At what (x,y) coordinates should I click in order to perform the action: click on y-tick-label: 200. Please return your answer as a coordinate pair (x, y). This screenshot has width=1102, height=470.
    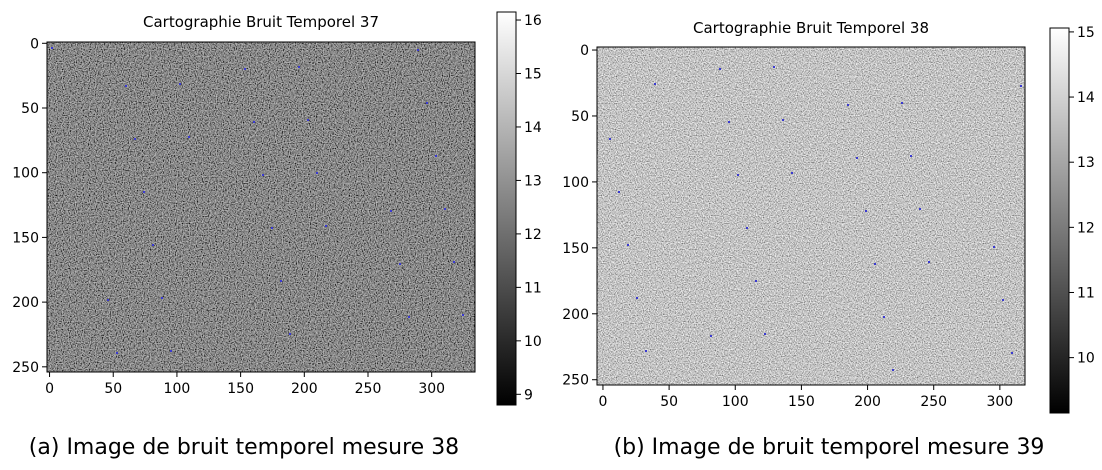
    Looking at the image, I should click on (575, 315).